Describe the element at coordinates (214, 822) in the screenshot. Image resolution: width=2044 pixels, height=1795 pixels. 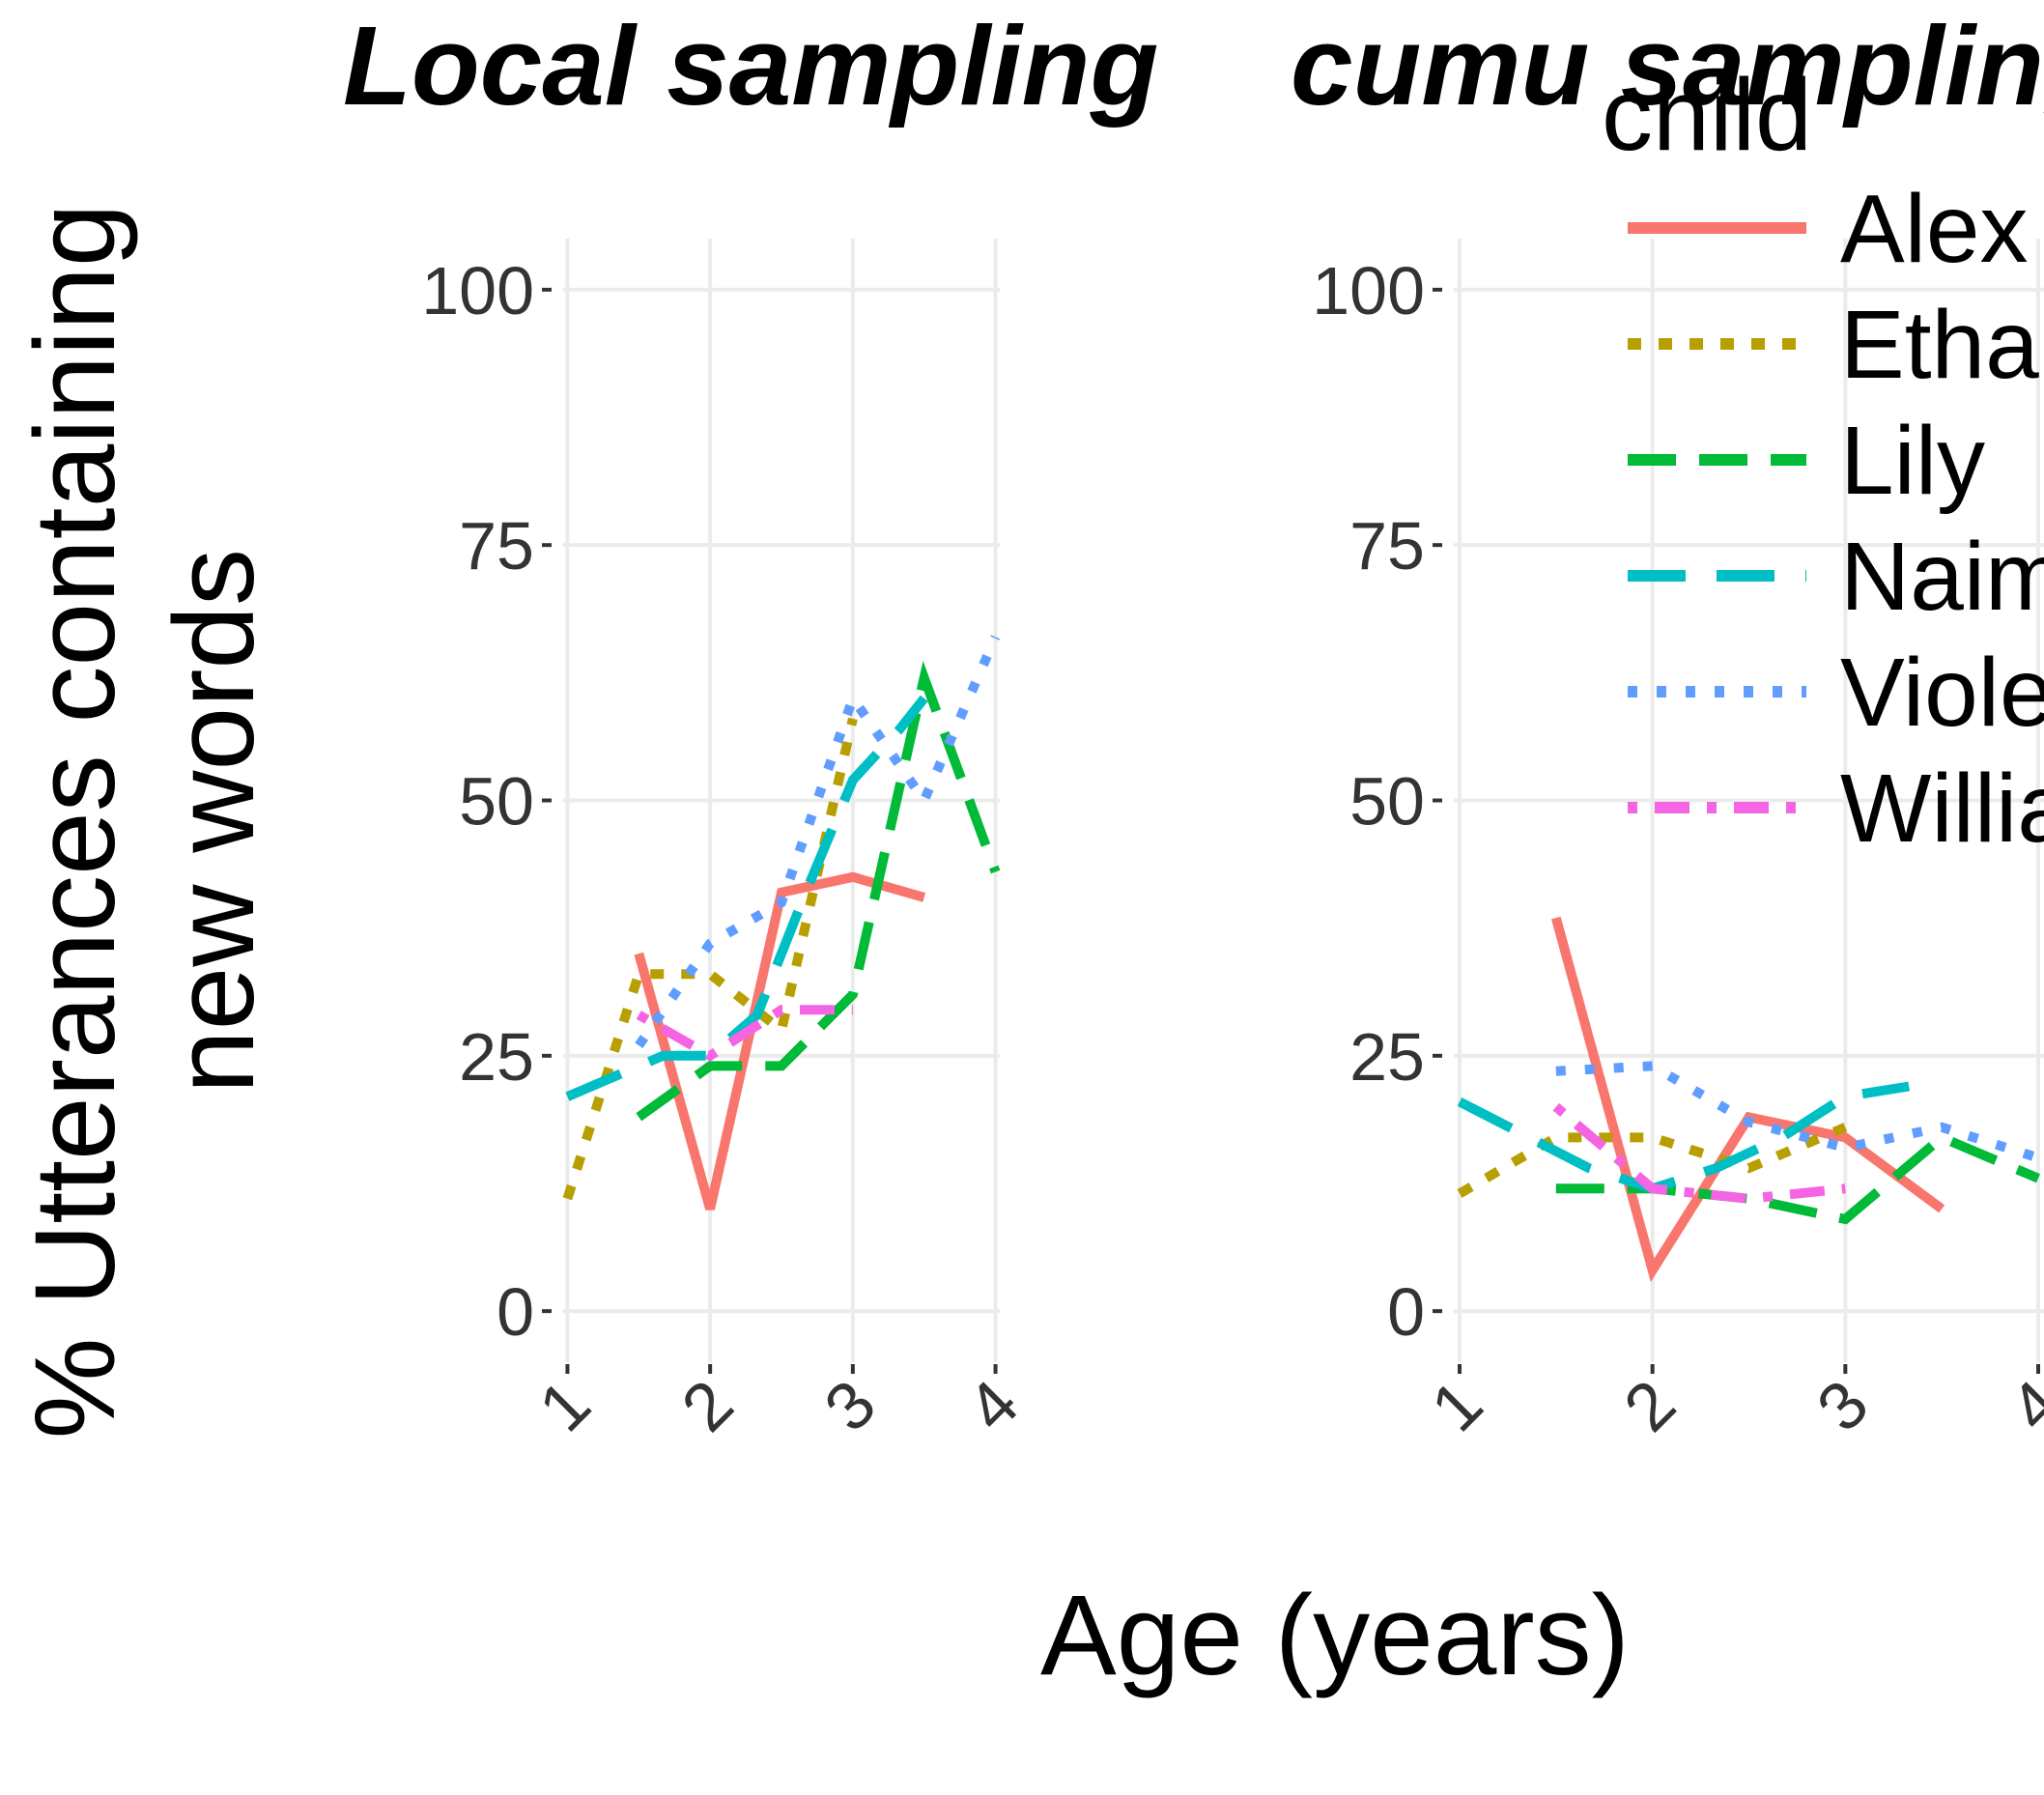
I see `y-axis-title-line-2: new words` at that location.